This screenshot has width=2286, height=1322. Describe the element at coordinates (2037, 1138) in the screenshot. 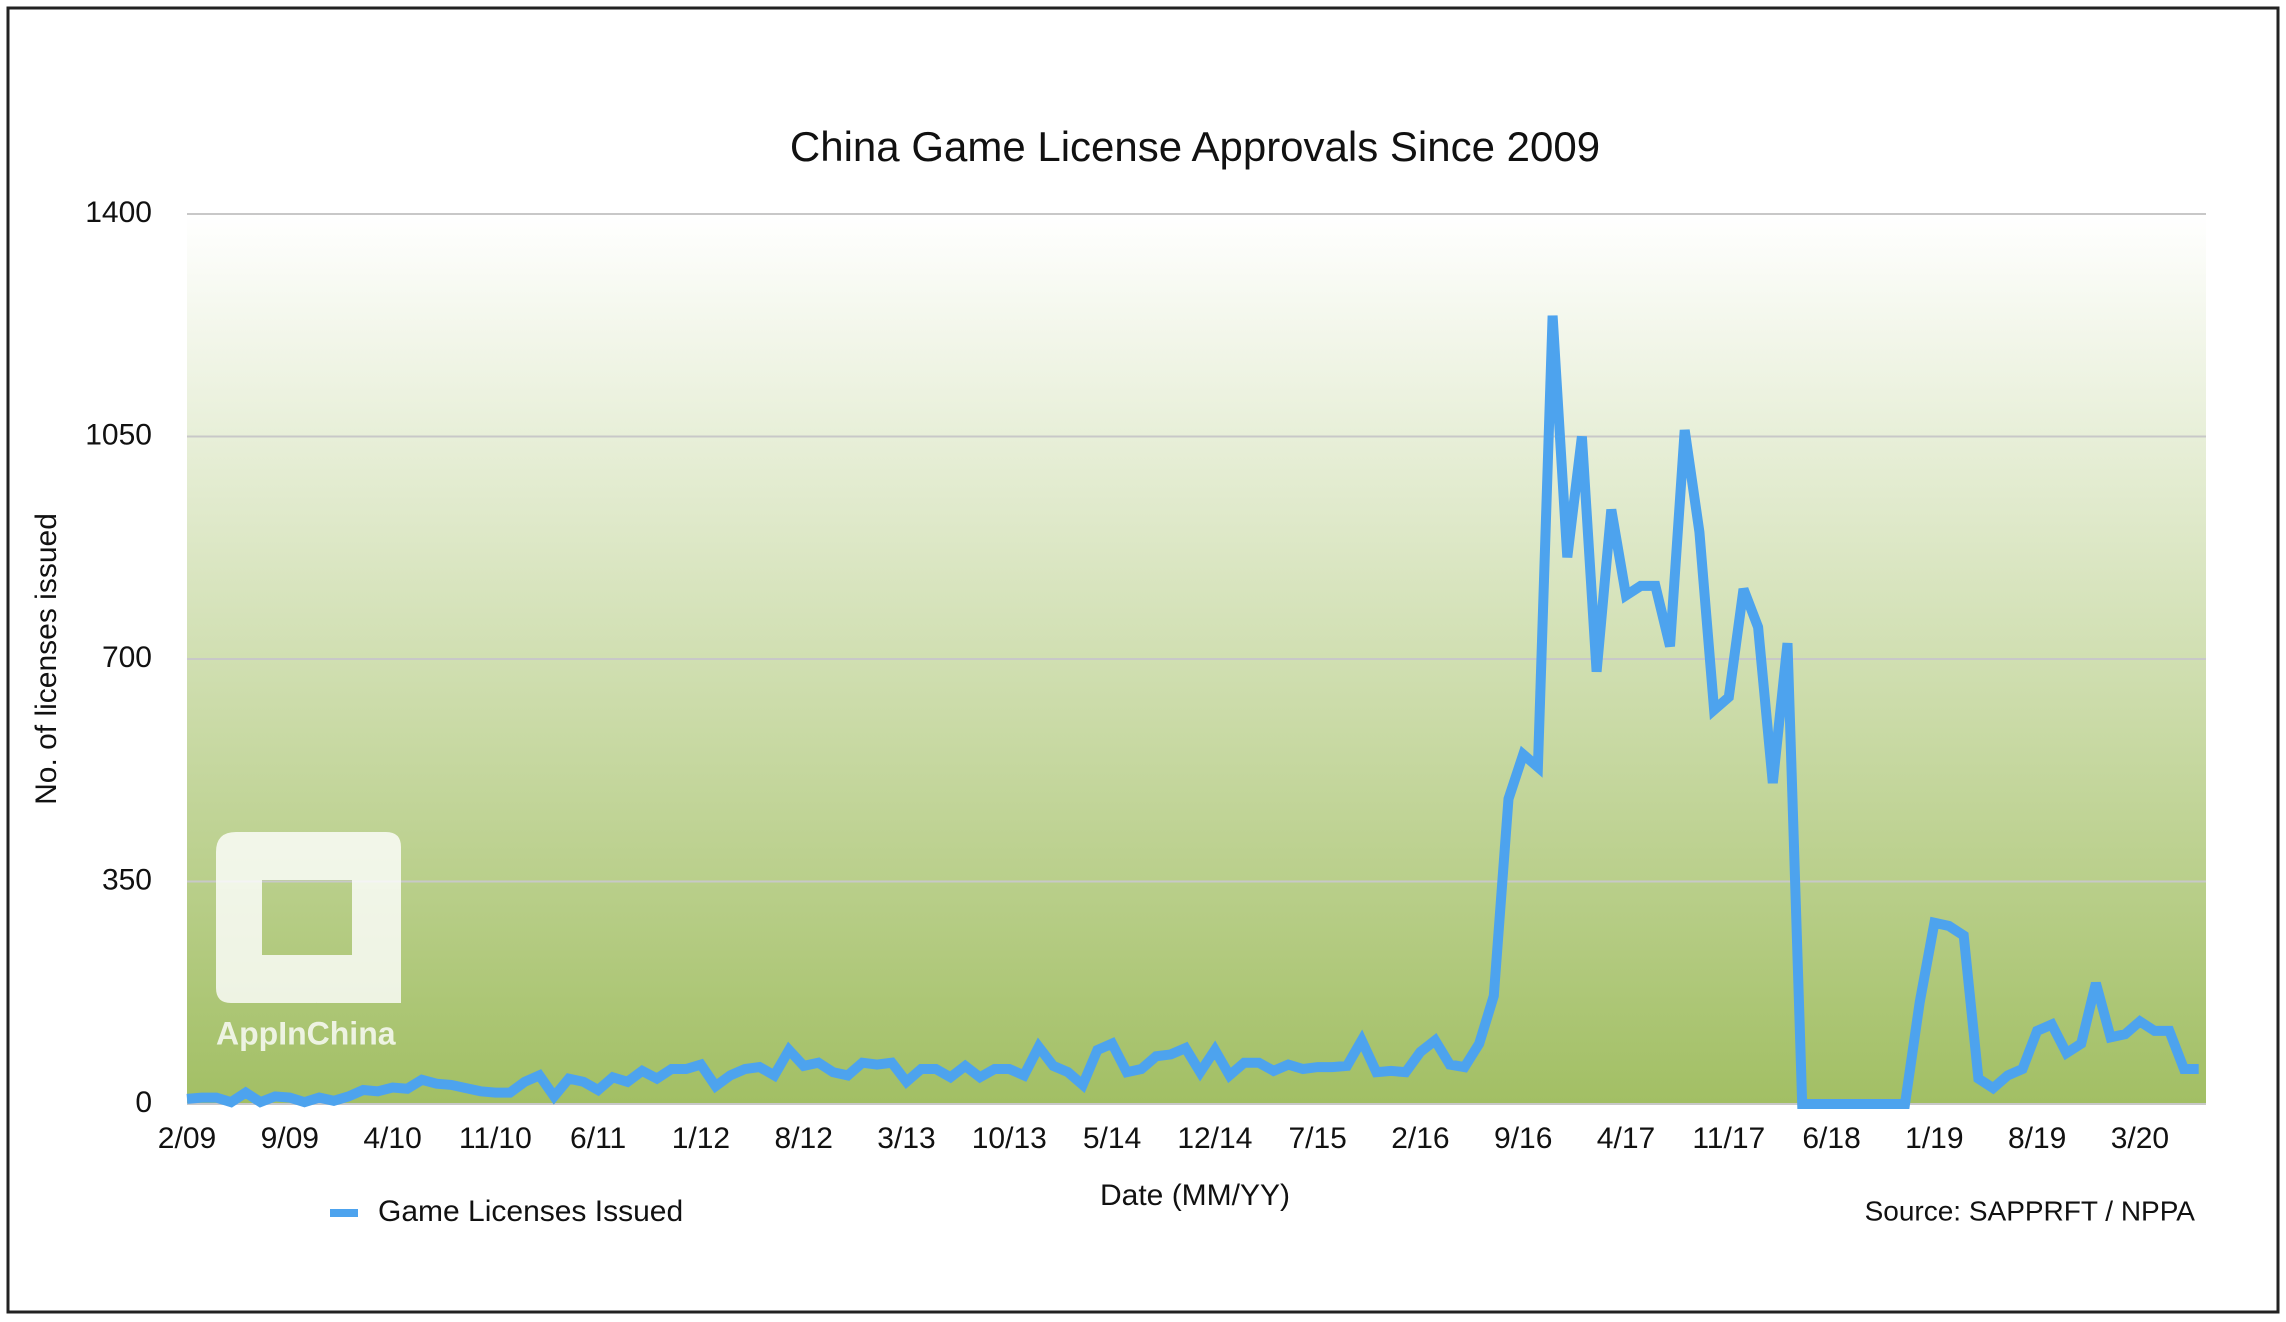

I see `x-tick-label: 8/19` at that location.